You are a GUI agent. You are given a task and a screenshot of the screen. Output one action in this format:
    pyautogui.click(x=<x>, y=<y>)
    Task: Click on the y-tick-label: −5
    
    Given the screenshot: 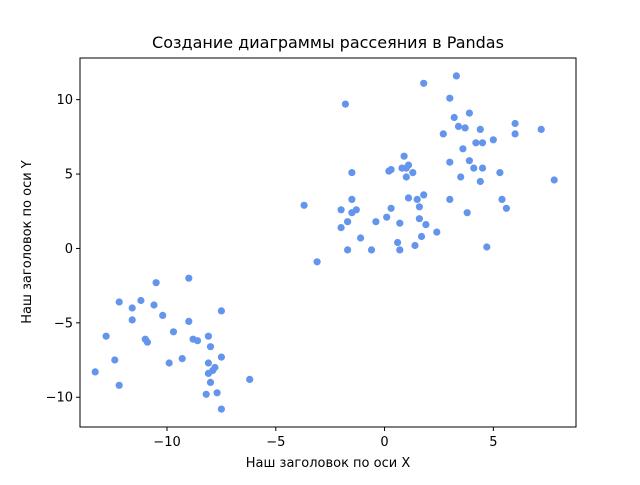 What is the action you would take?
    pyautogui.click(x=63, y=323)
    